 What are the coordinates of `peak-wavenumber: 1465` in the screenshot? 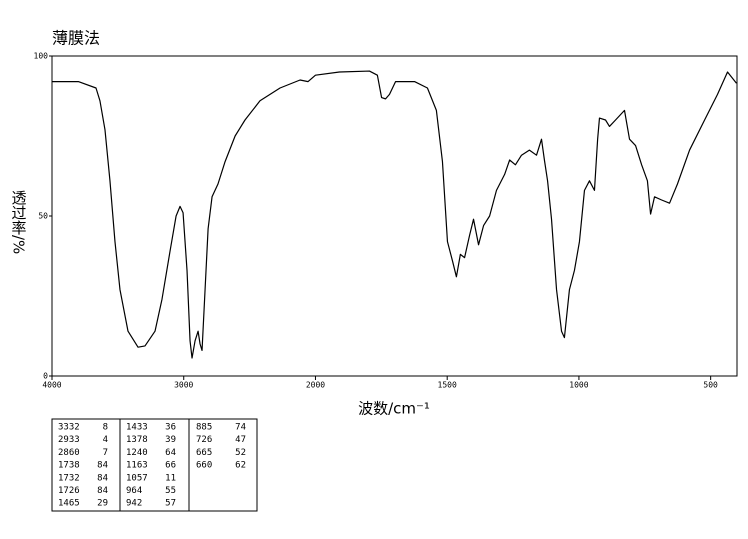 It's located at (69, 504).